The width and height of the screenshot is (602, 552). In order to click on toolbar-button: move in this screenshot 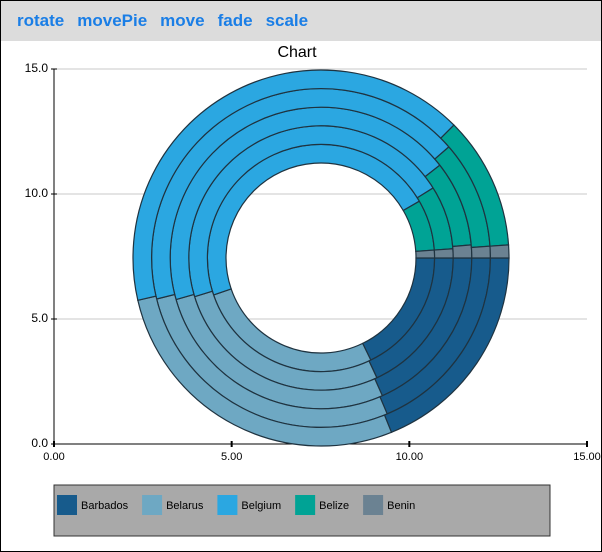, I will do `click(182, 20)`.